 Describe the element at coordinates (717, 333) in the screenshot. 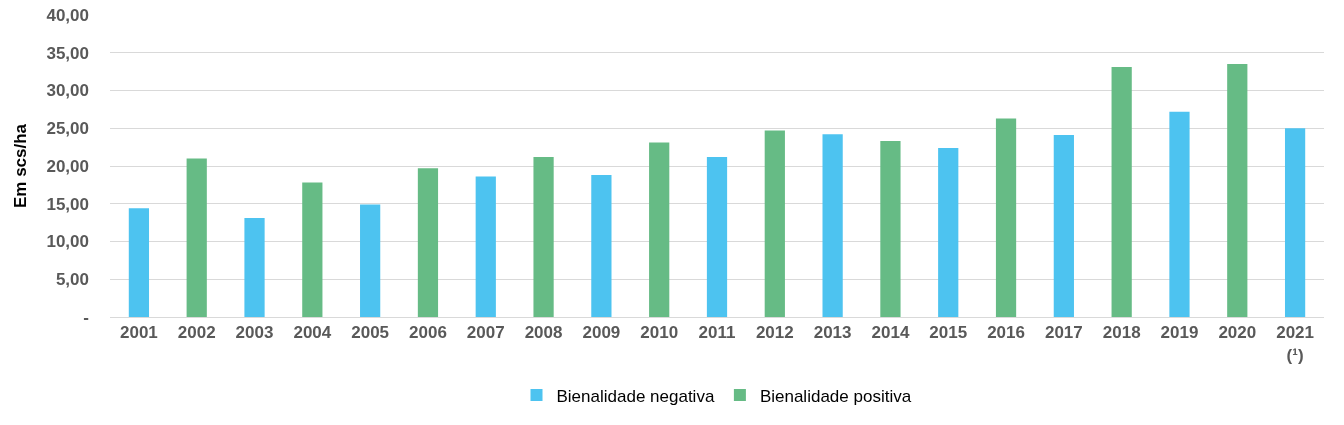

I see `x-tick-label: 2011` at that location.